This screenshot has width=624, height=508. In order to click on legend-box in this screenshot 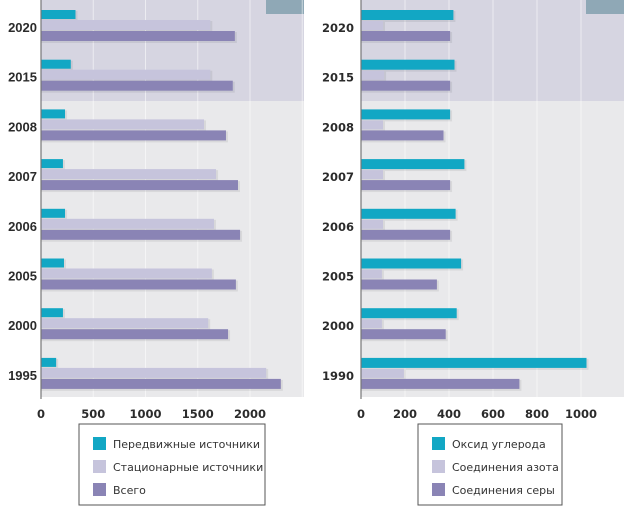, I will do `click(172, 464)`.